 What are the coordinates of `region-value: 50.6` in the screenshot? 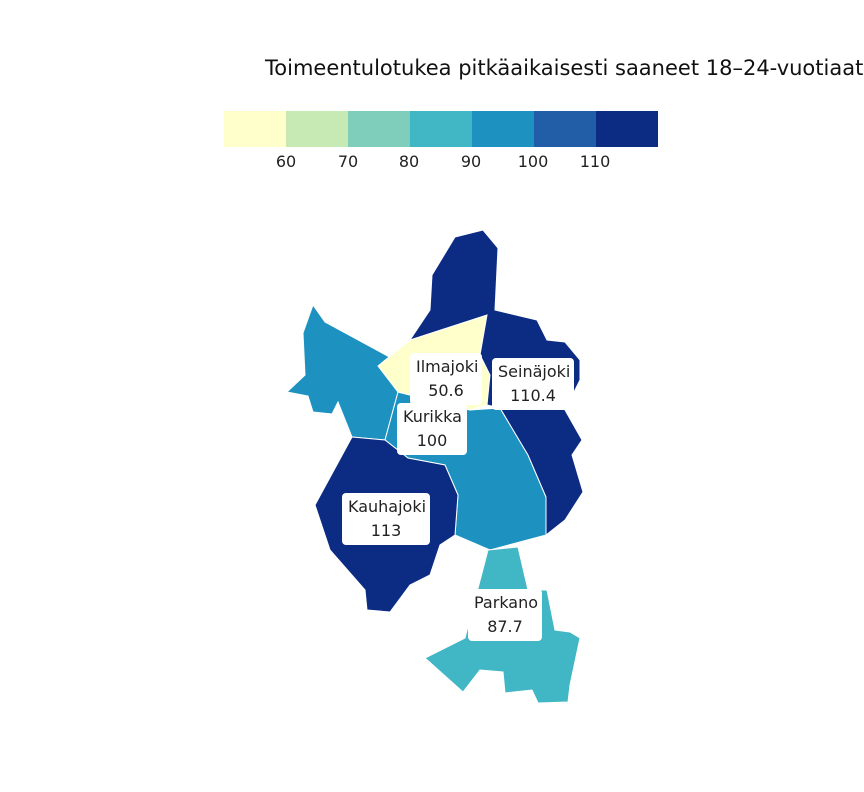 It's located at (446, 390).